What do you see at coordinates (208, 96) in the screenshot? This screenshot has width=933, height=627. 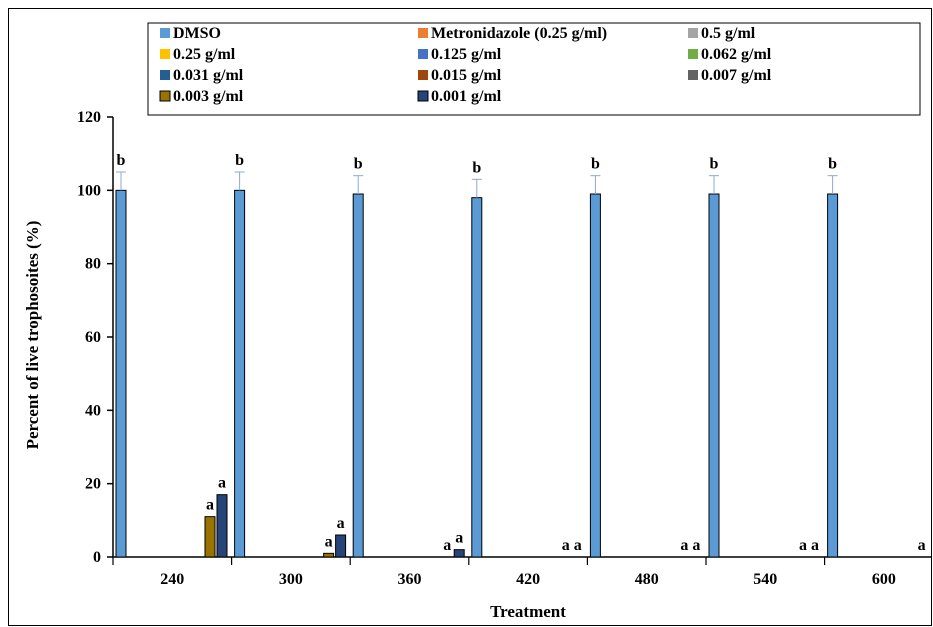 I see `legend-label: 0.003 g/ml` at bounding box center [208, 96].